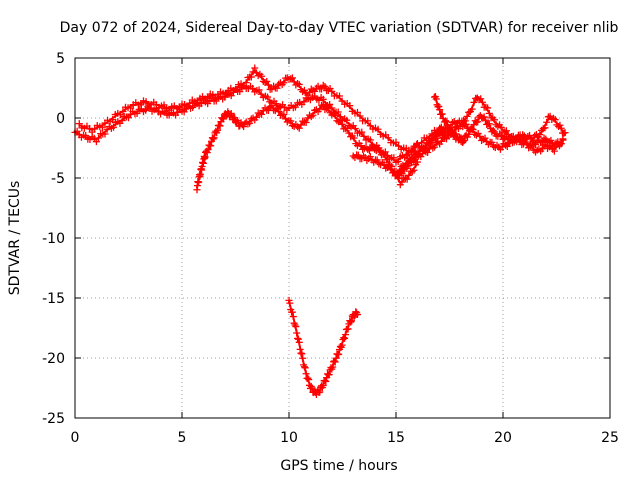  I want to click on x-tick-label: 5, so click(182, 438).